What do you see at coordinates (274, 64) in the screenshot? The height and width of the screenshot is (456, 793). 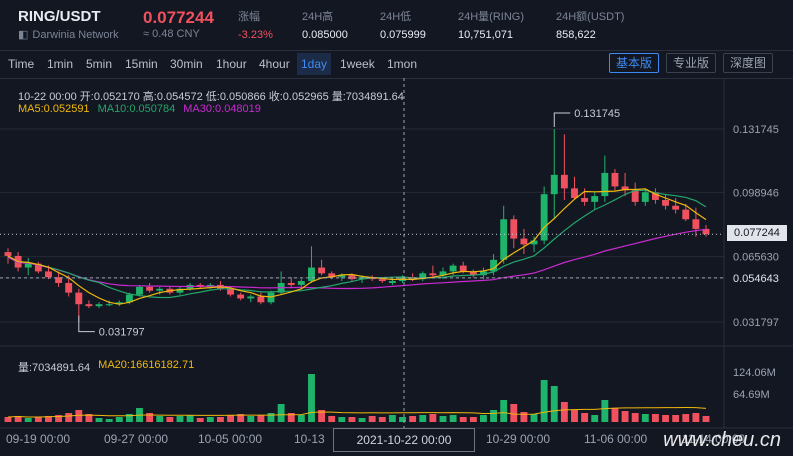 I see `tf-4hour: 4hour` at bounding box center [274, 64].